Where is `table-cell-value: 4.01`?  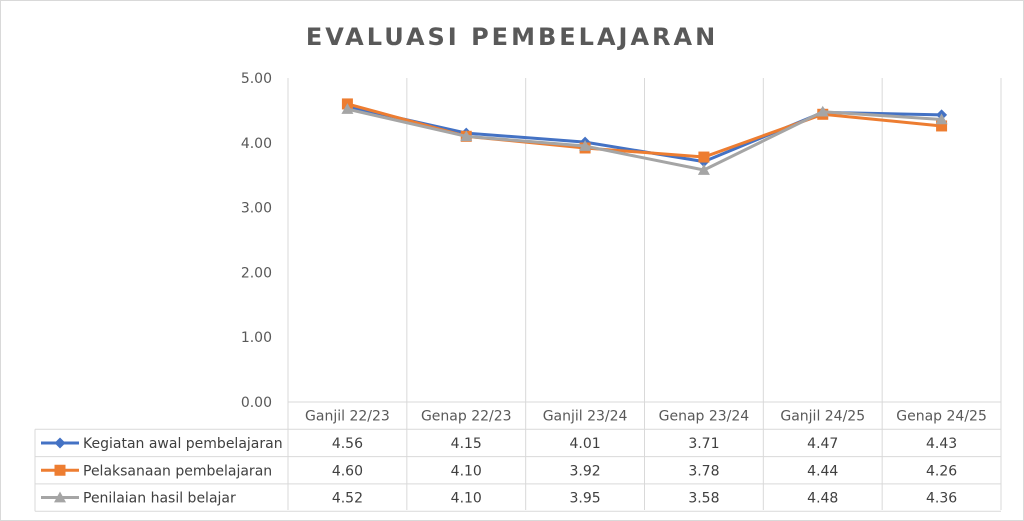 table-cell-value: 4.01 is located at coordinates (584, 444).